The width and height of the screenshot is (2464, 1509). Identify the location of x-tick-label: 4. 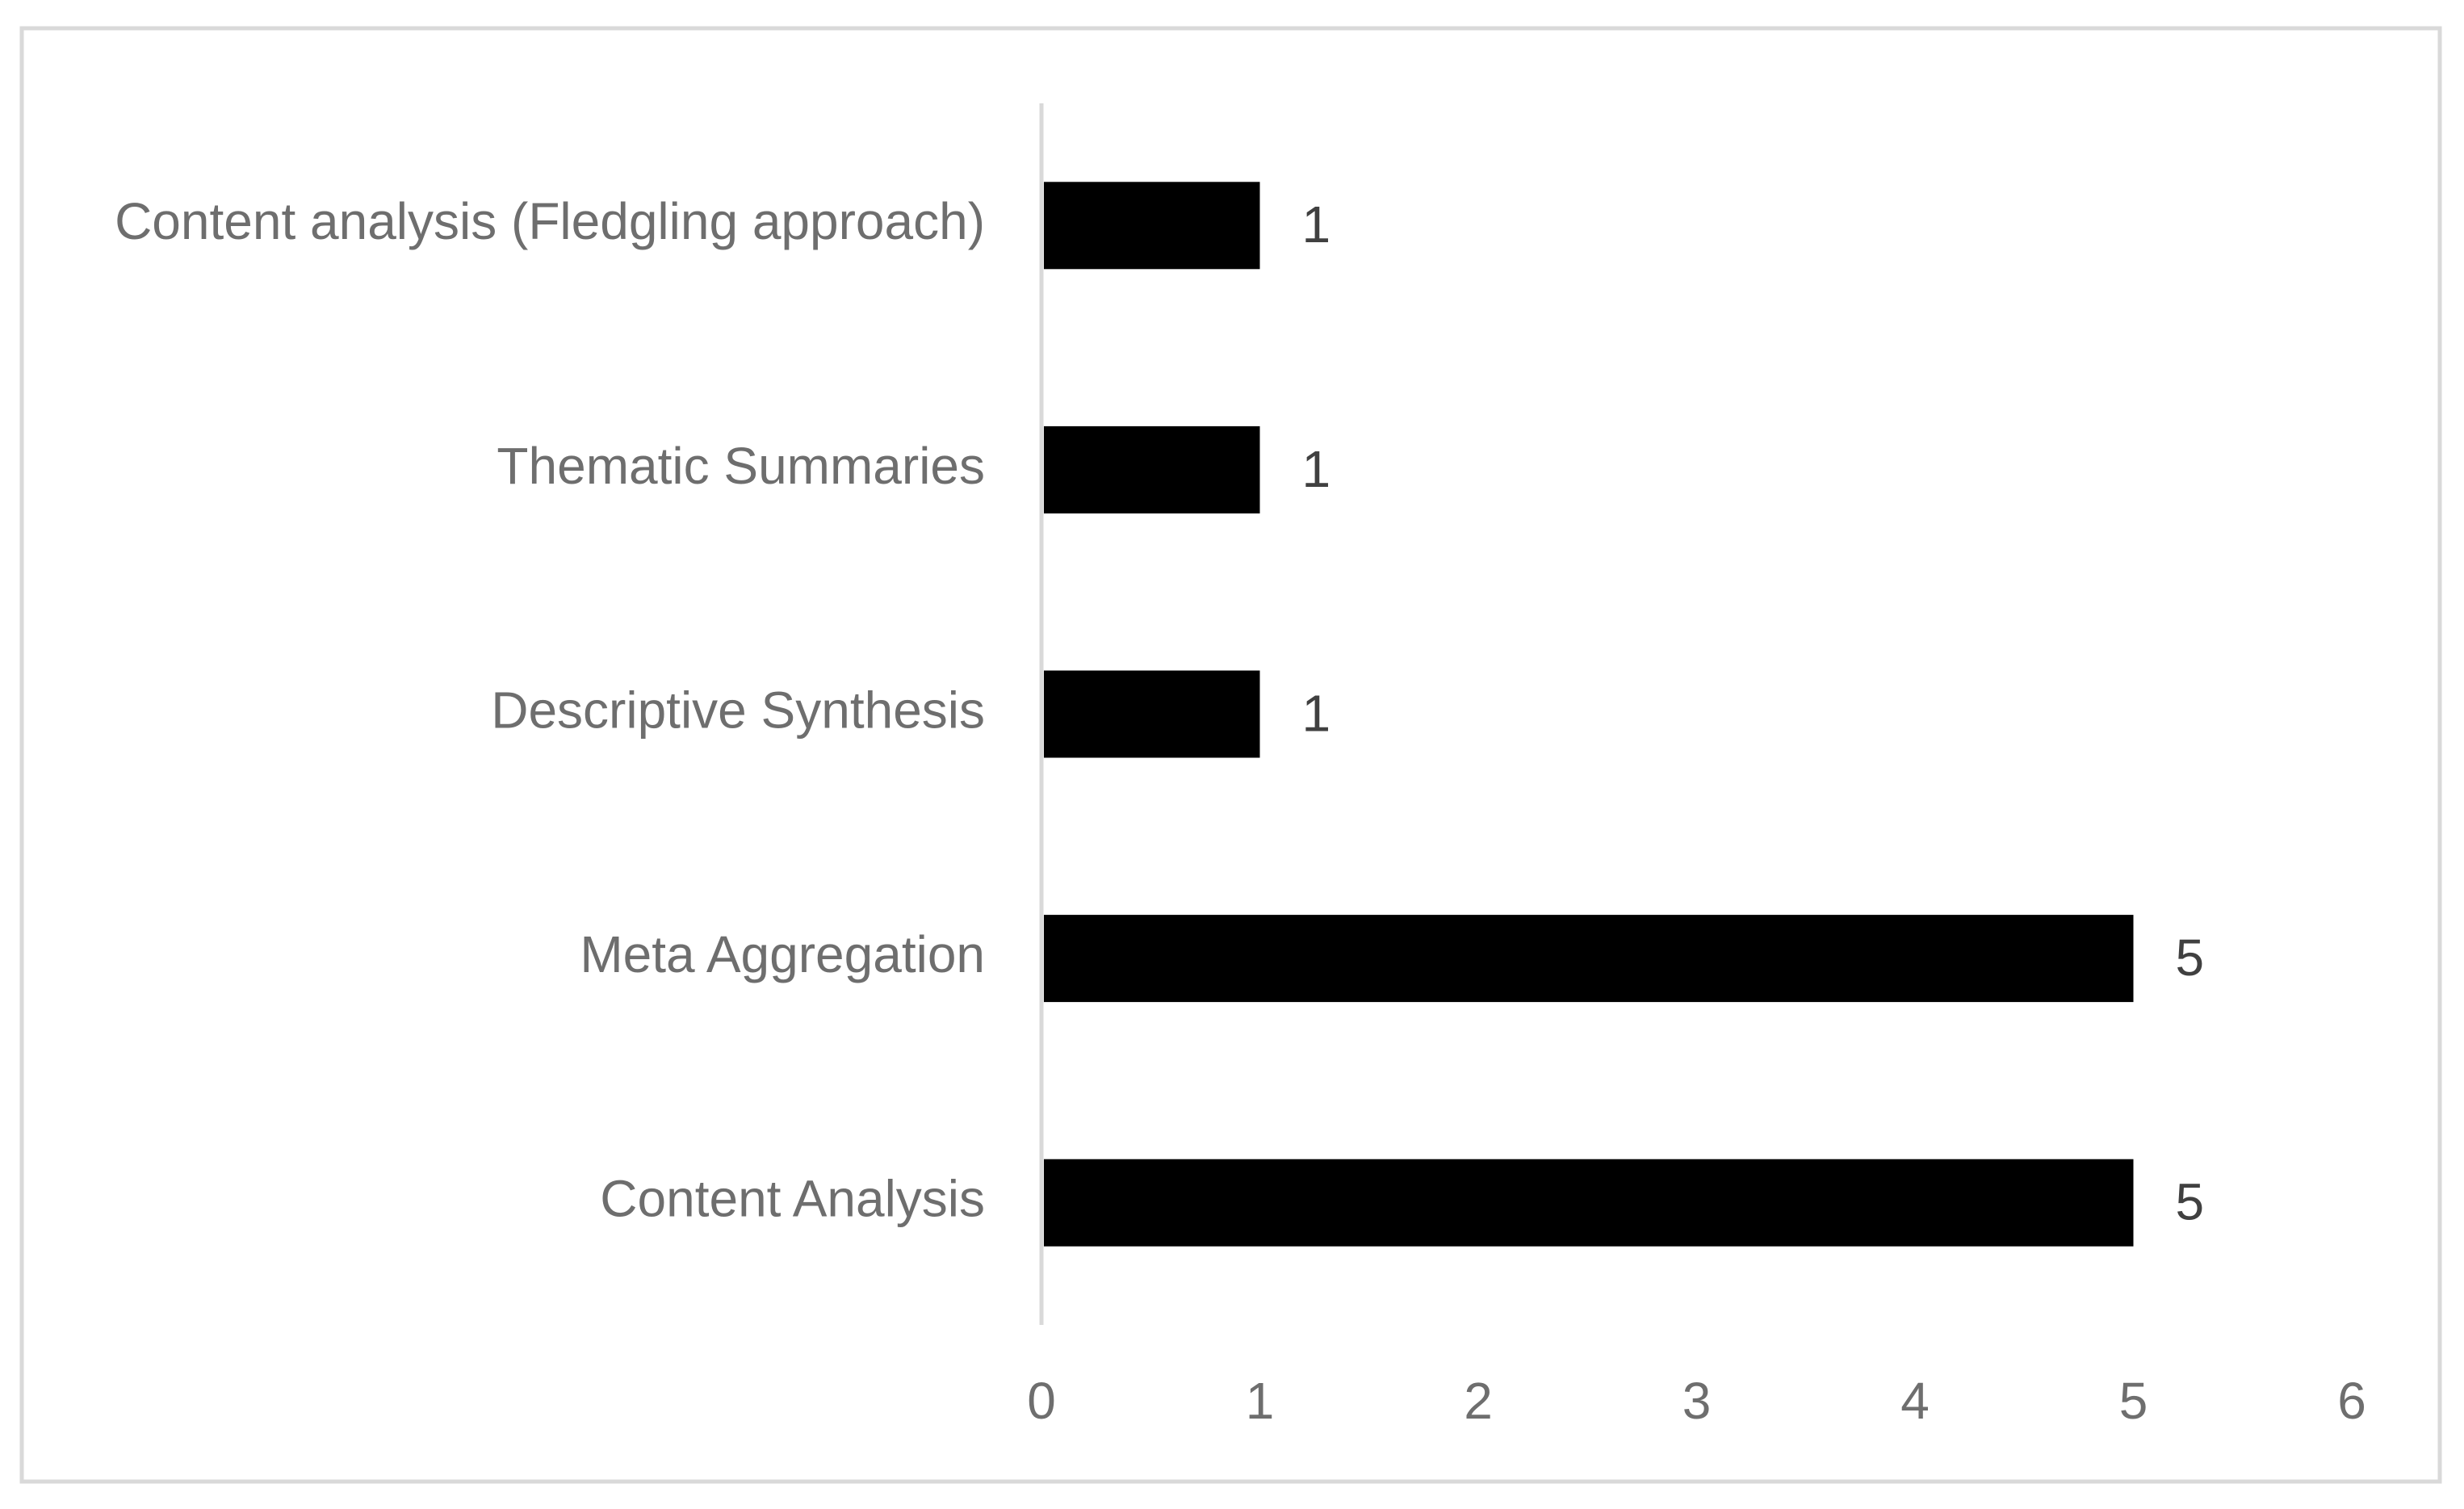
(1915, 1401).